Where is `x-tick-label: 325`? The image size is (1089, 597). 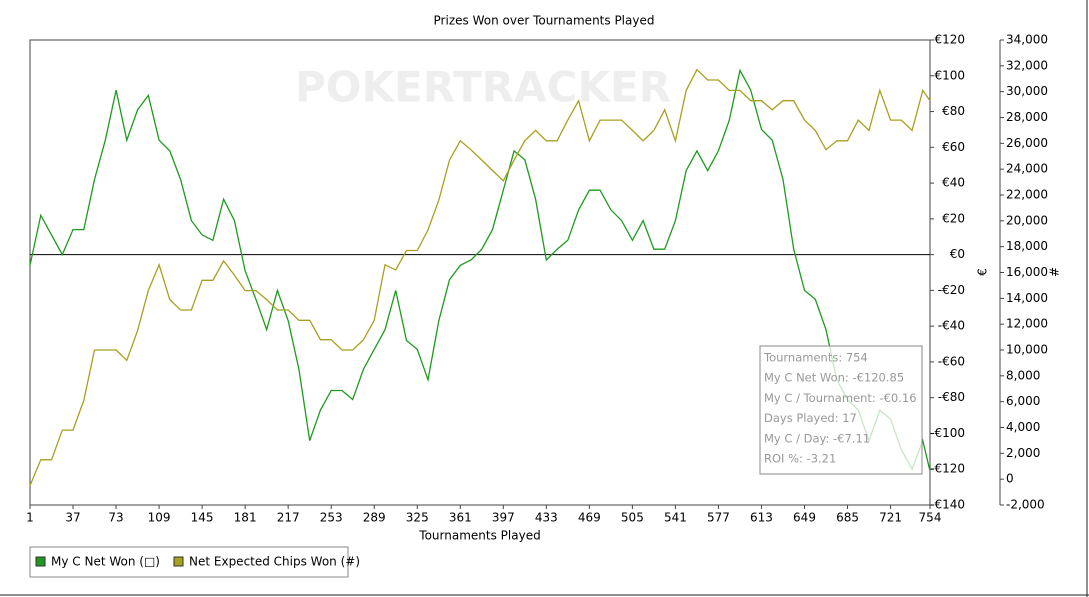 x-tick-label: 325 is located at coordinates (417, 518).